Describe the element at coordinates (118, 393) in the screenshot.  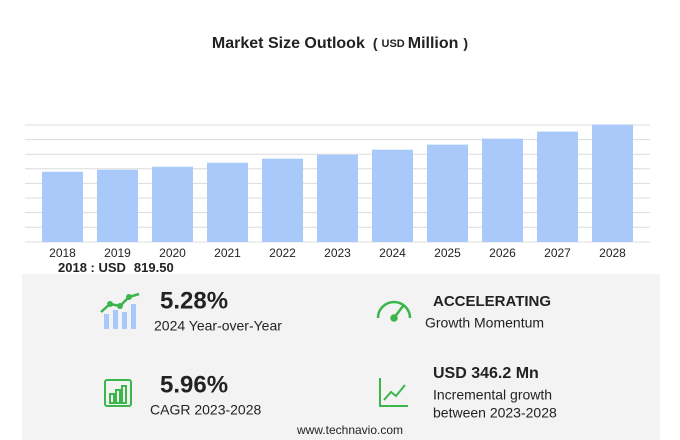
I see `cagr-icon` at that location.